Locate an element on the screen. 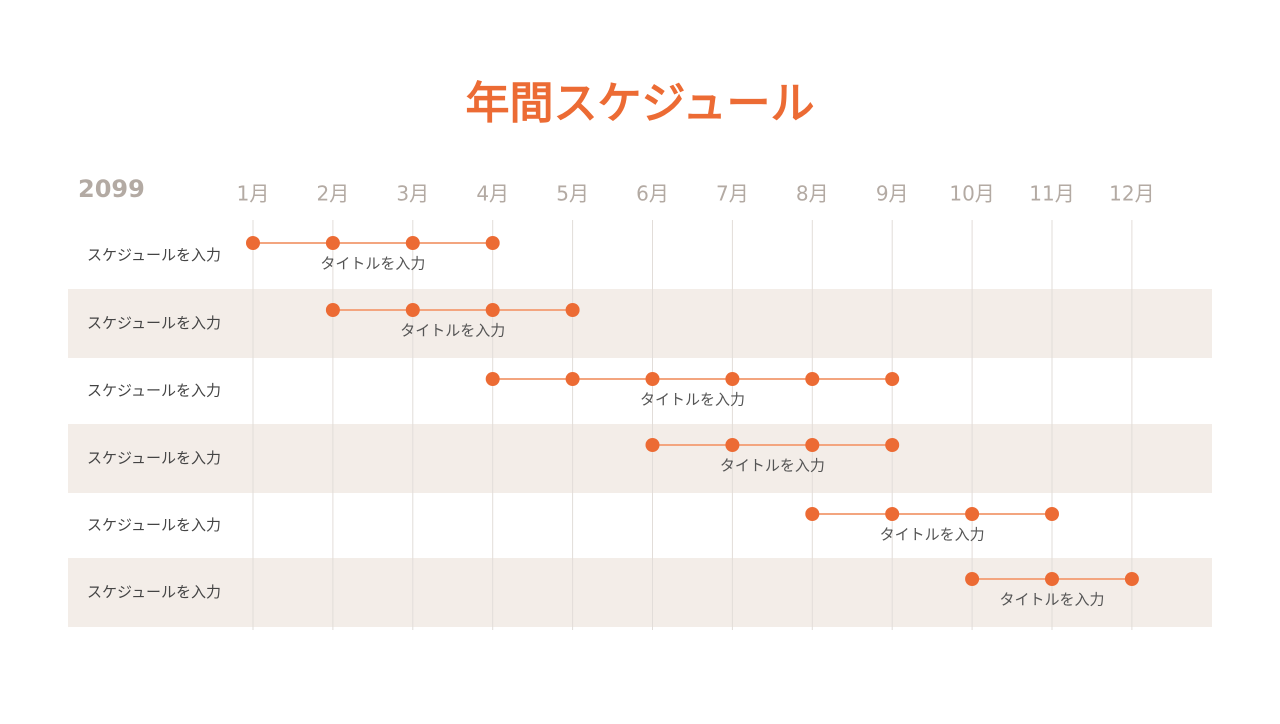  month-label: 2月 is located at coordinates (333, 194).